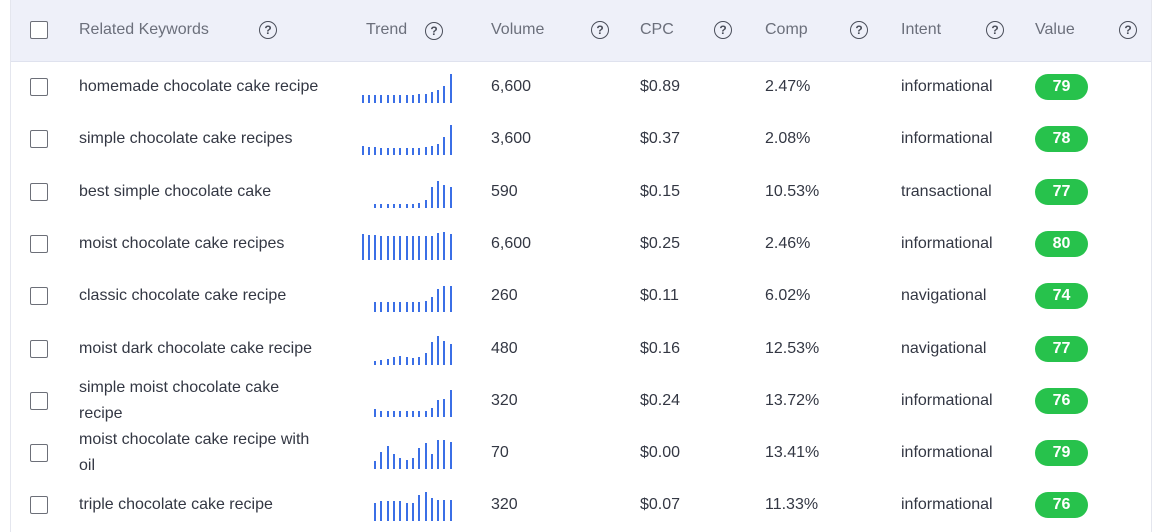  What do you see at coordinates (175, 191) in the screenshot?
I see `keyword-text: best simple chocolate cake` at bounding box center [175, 191].